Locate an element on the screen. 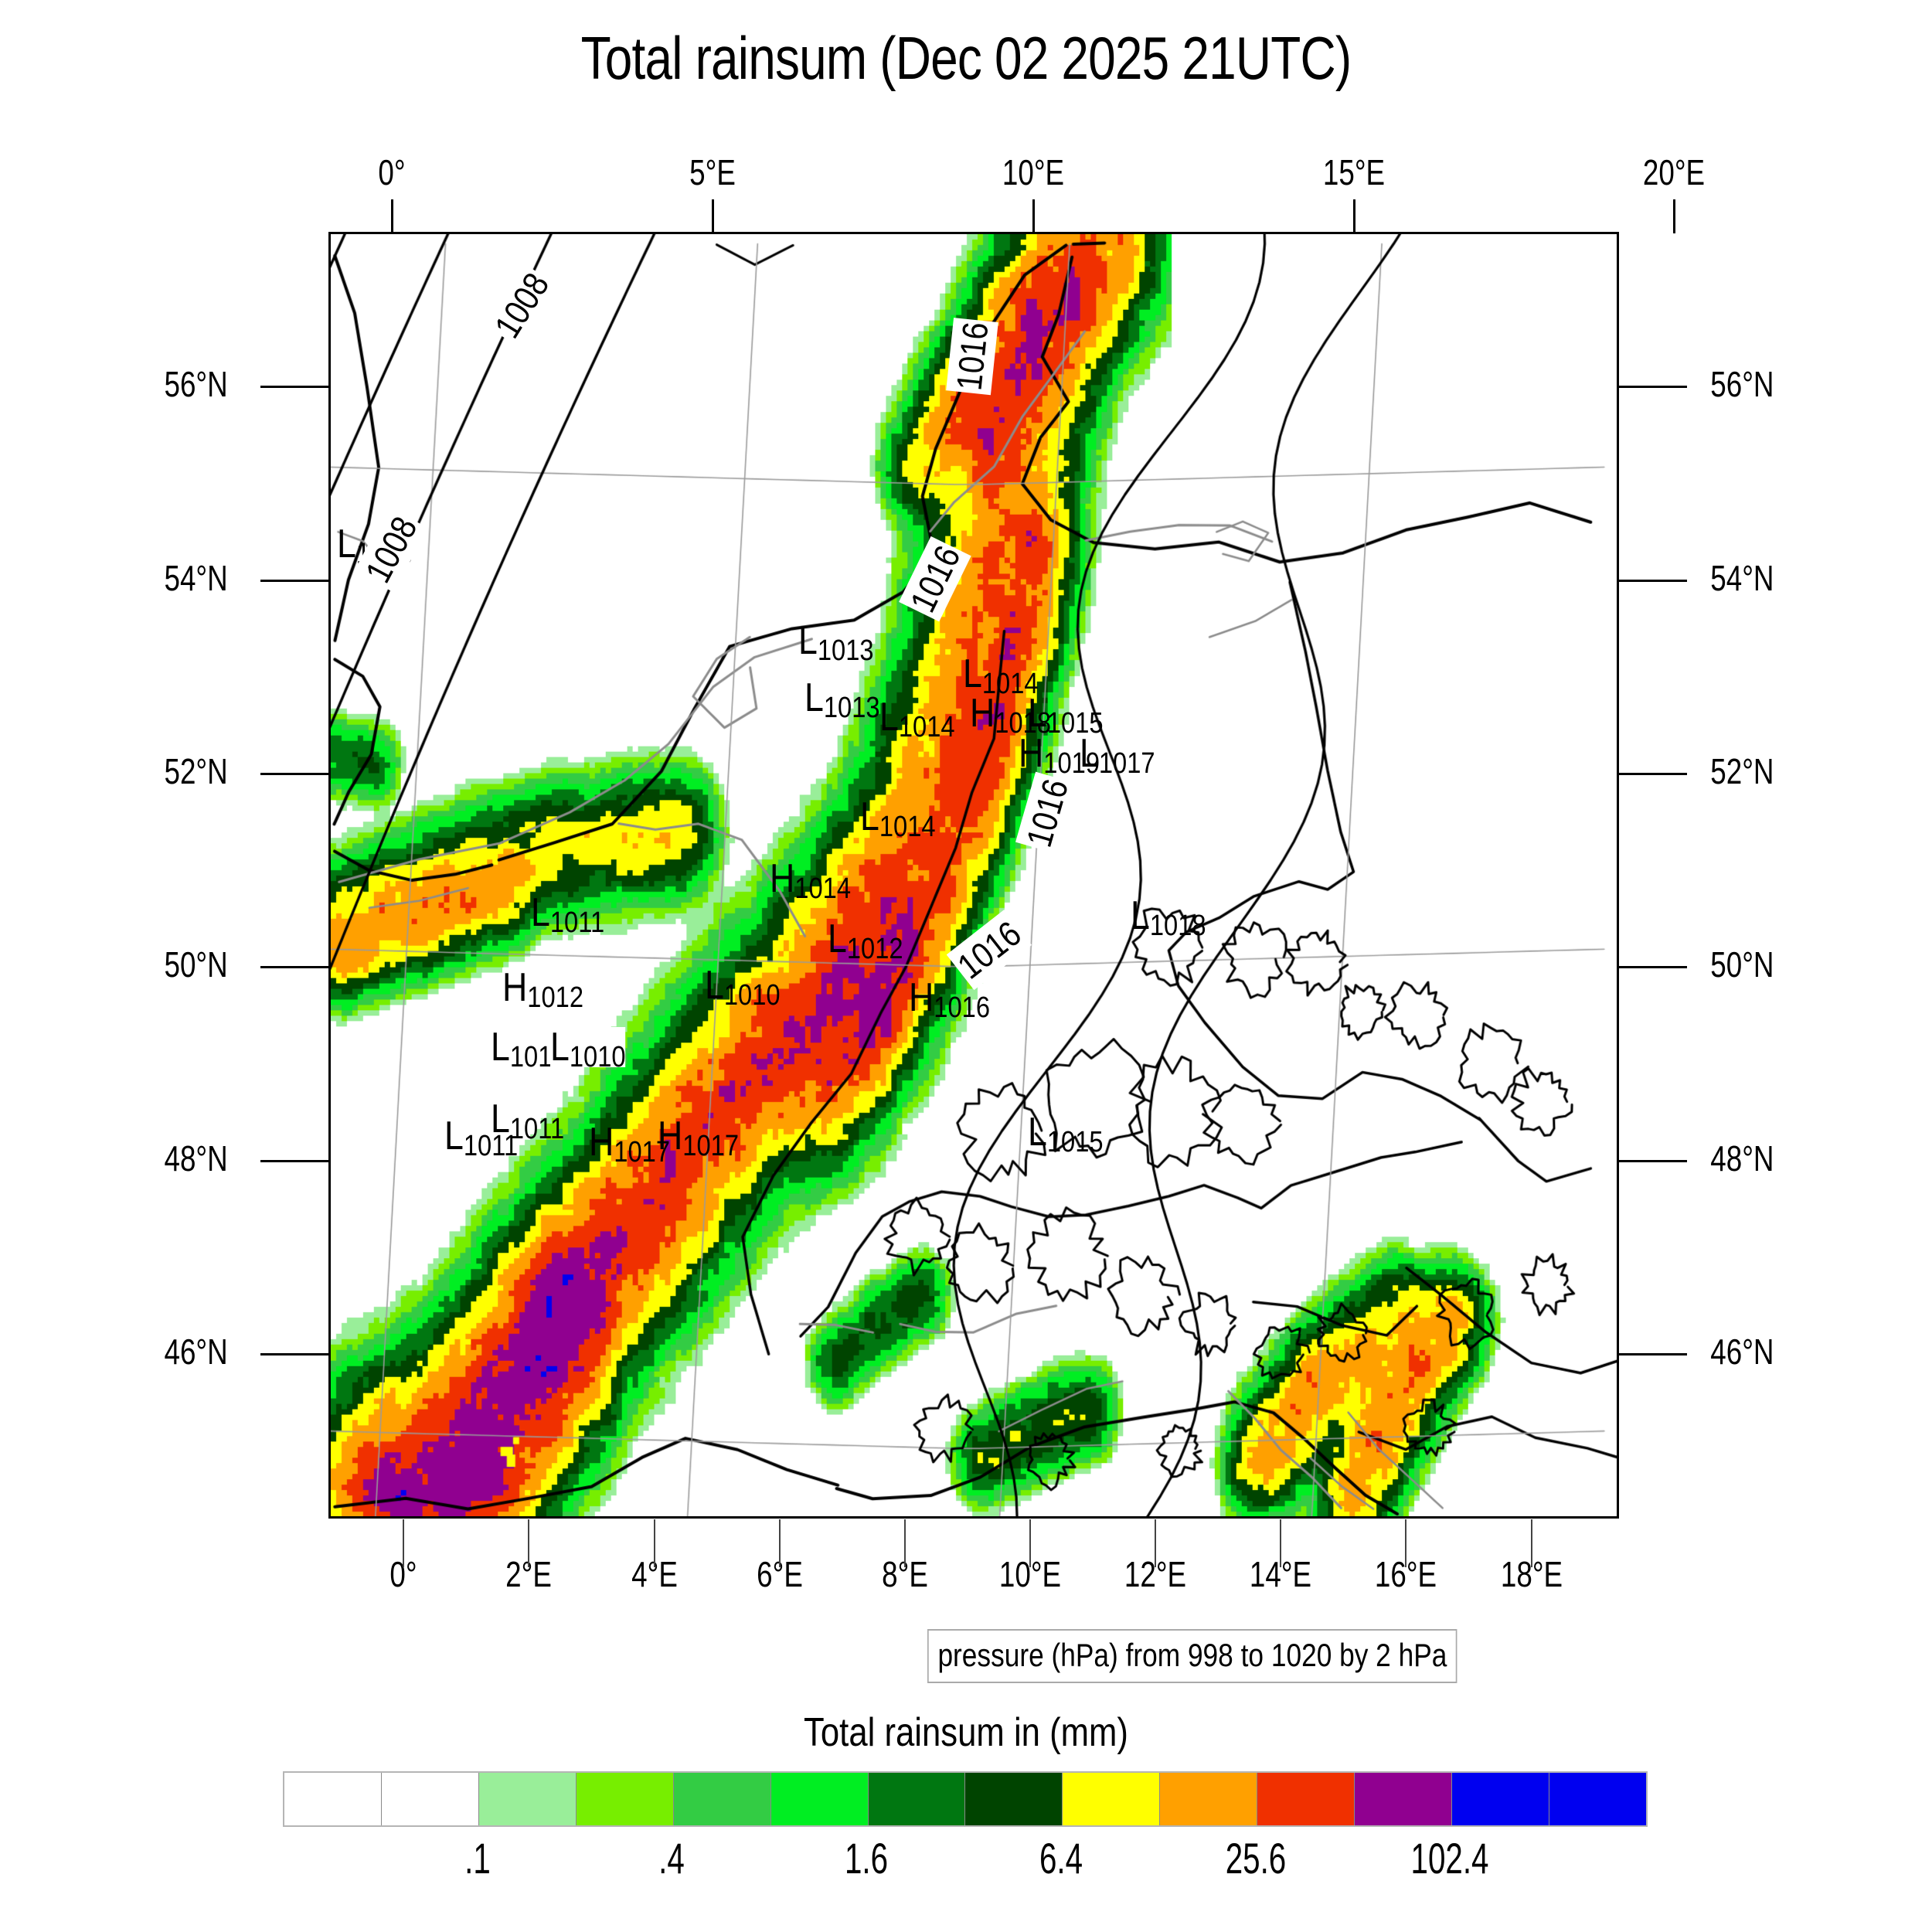  colorbar-label-1.6: 1.6 is located at coordinates (867, 1858).